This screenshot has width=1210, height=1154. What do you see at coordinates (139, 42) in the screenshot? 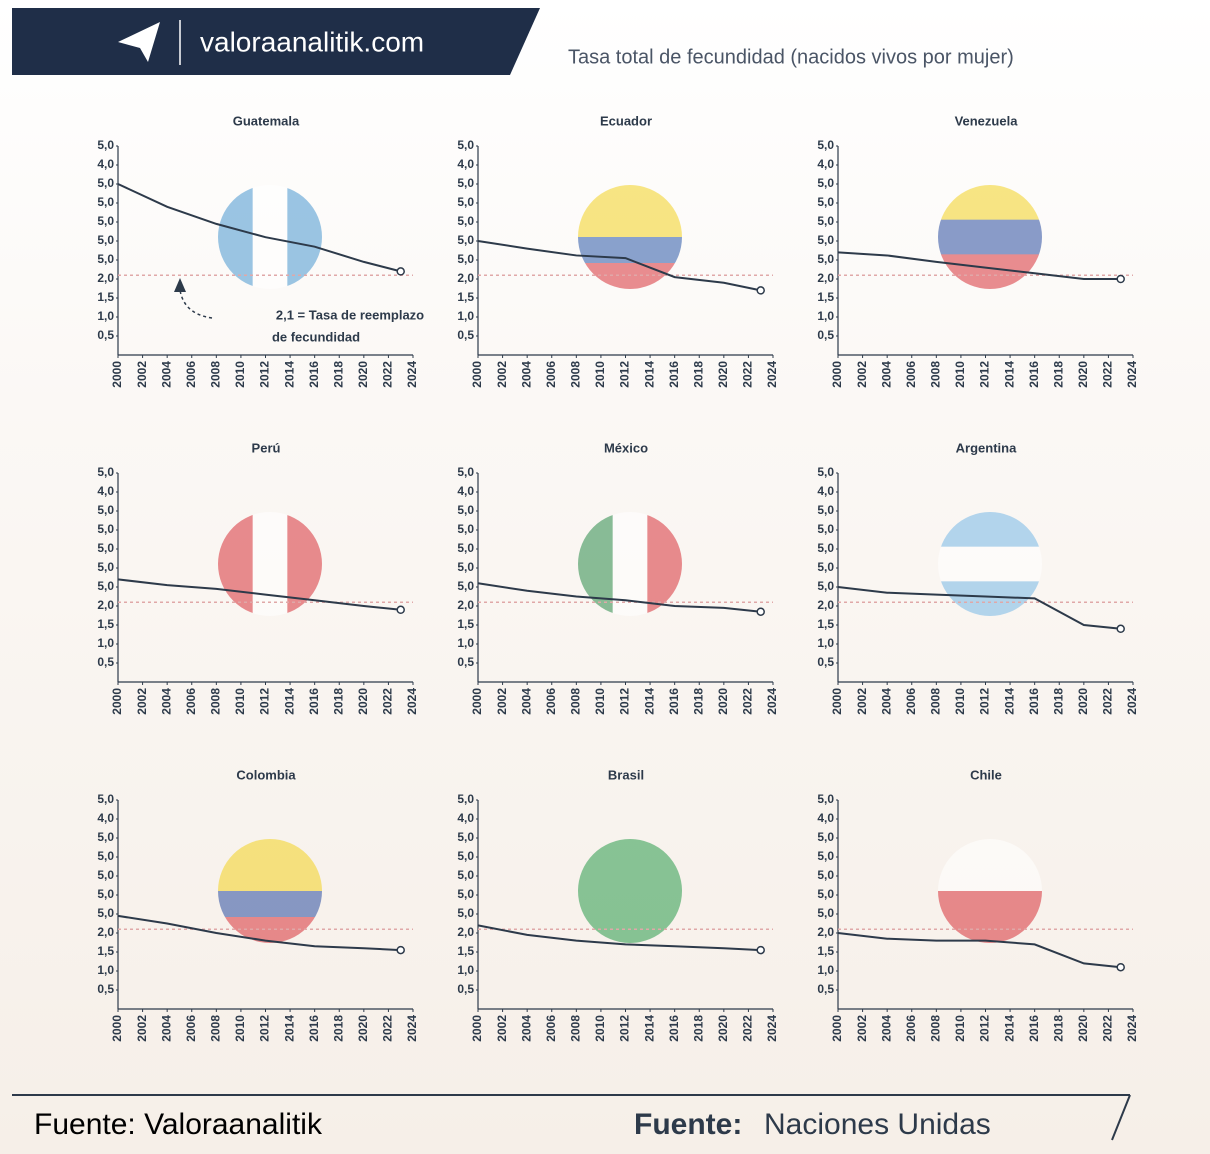
I see `logo` at bounding box center [139, 42].